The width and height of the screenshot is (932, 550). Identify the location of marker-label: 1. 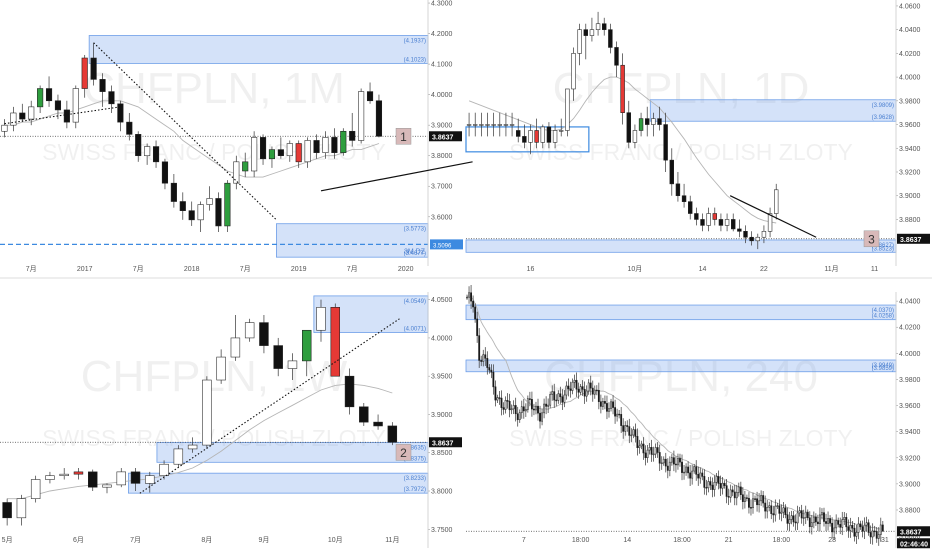
(403, 137).